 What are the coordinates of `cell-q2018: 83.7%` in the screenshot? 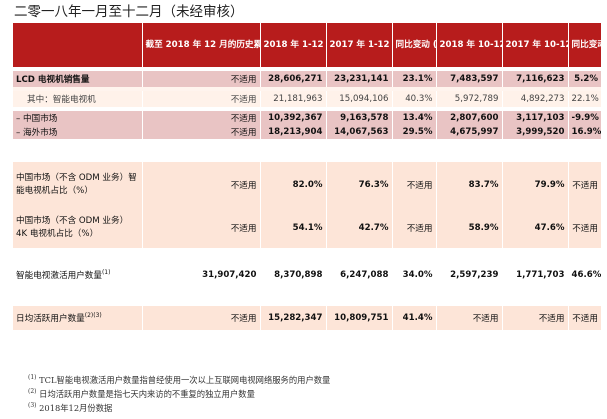 It's located at (468, 185).